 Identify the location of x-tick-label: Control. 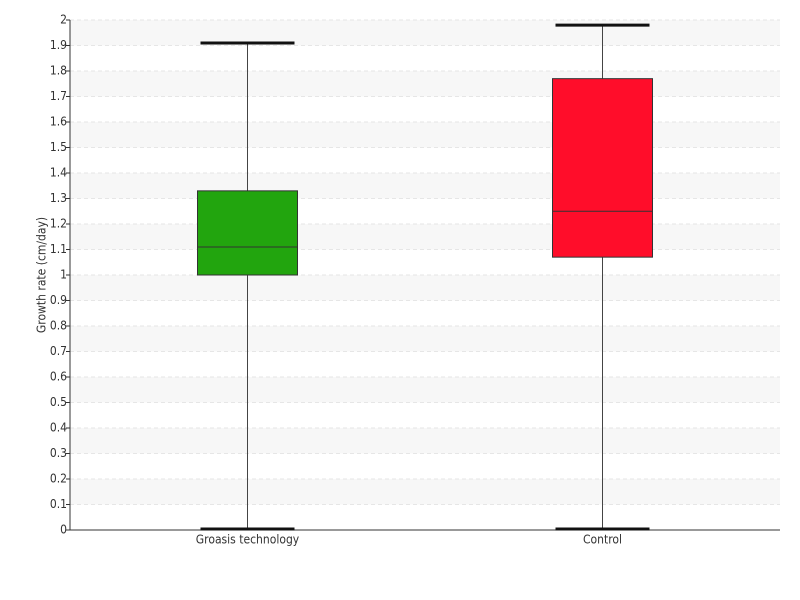
(602, 540).